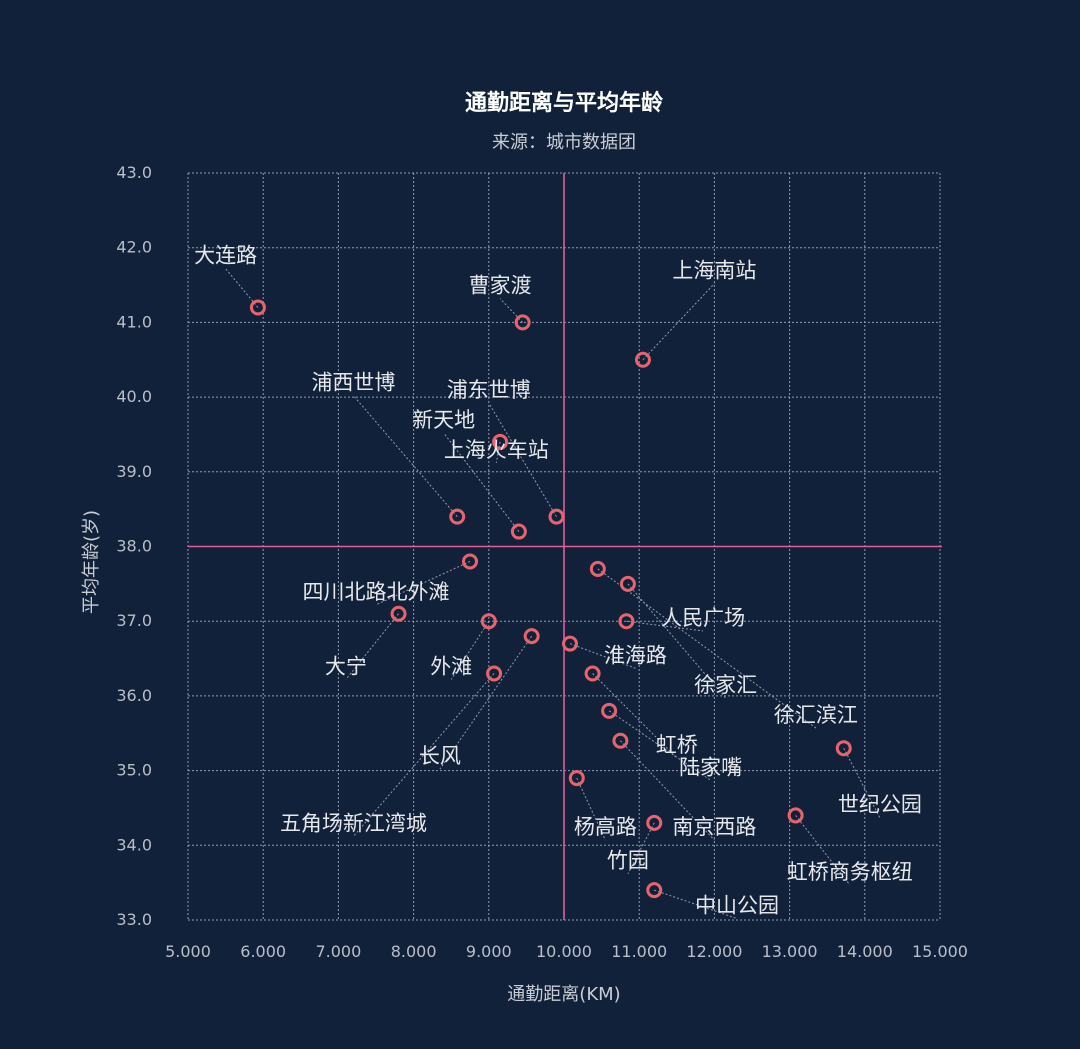 This screenshot has height=1049, width=1080. Describe the element at coordinates (639, 951) in the screenshot. I see `x-tick-label: 11.000` at that location.